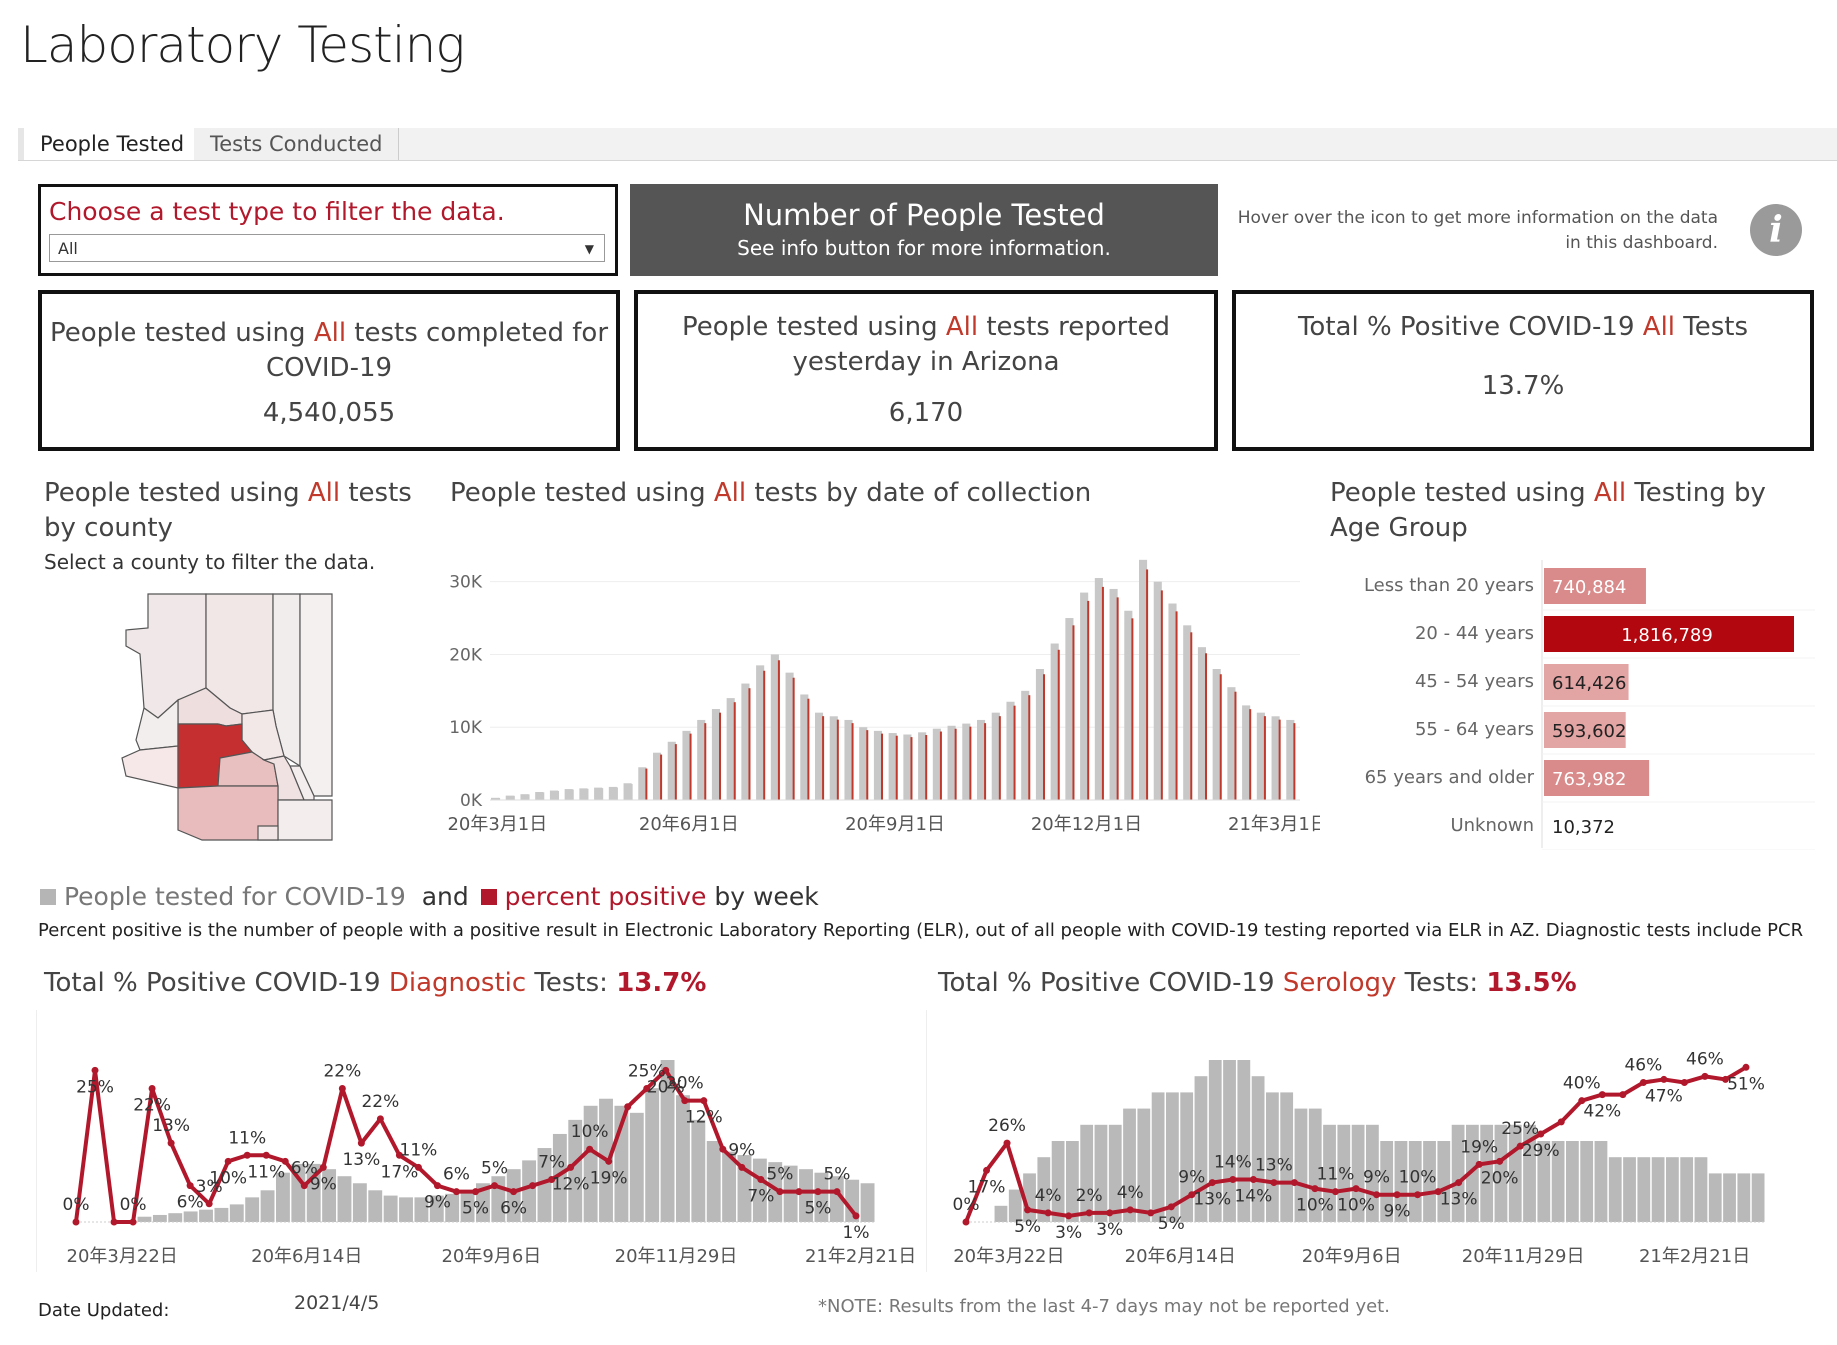 The width and height of the screenshot is (1837, 1345). What do you see at coordinates (268, 833) in the screenshot?
I see `county-santa-cruz` at bounding box center [268, 833].